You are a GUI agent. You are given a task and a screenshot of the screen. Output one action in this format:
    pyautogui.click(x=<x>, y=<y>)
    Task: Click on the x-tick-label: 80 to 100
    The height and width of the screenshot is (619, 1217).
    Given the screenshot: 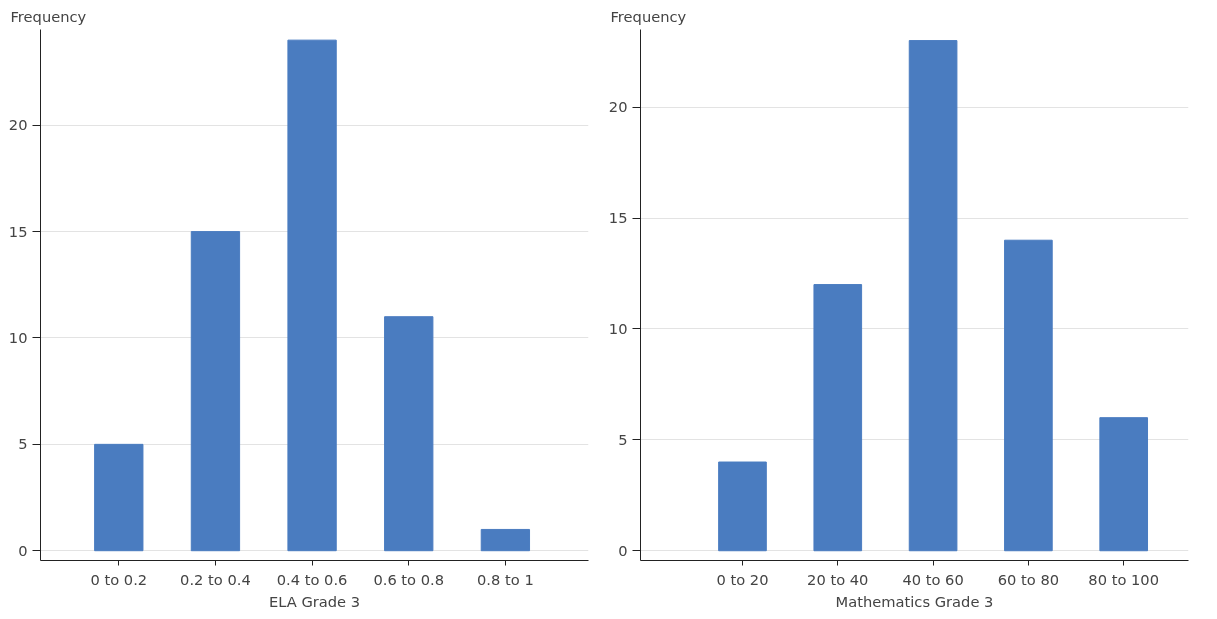 What is the action you would take?
    pyautogui.click(x=1124, y=579)
    